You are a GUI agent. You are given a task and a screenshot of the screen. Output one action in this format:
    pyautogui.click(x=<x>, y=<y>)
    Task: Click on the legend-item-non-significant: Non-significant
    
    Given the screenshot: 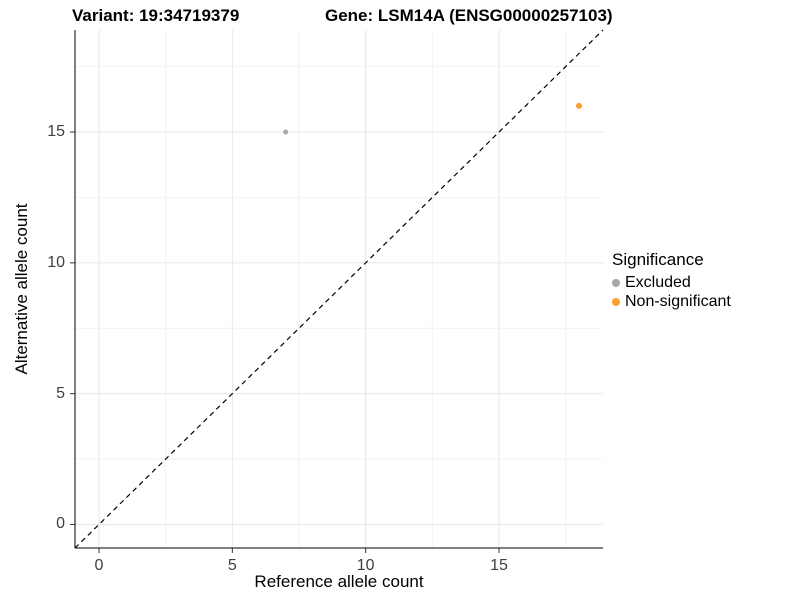 What is the action you would take?
    pyautogui.click(x=671, y=301)
    